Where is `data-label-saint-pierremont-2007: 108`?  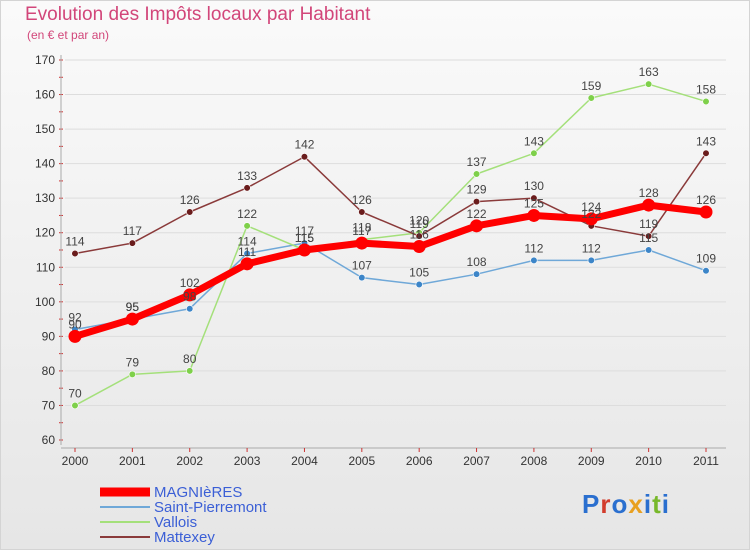 data-label-saint-pierremont-2007: 108 is located at coordinates (477, 262).